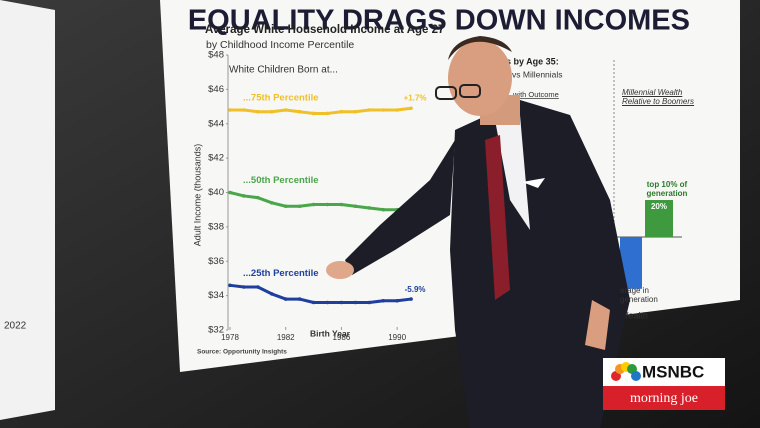 The height and width of the screenshot is (428, 760). Describe the element at coordinates (658, 97) in the screenshot. I see `side-chart-title: Millennial Wealth Relative to Boomers` at that location.